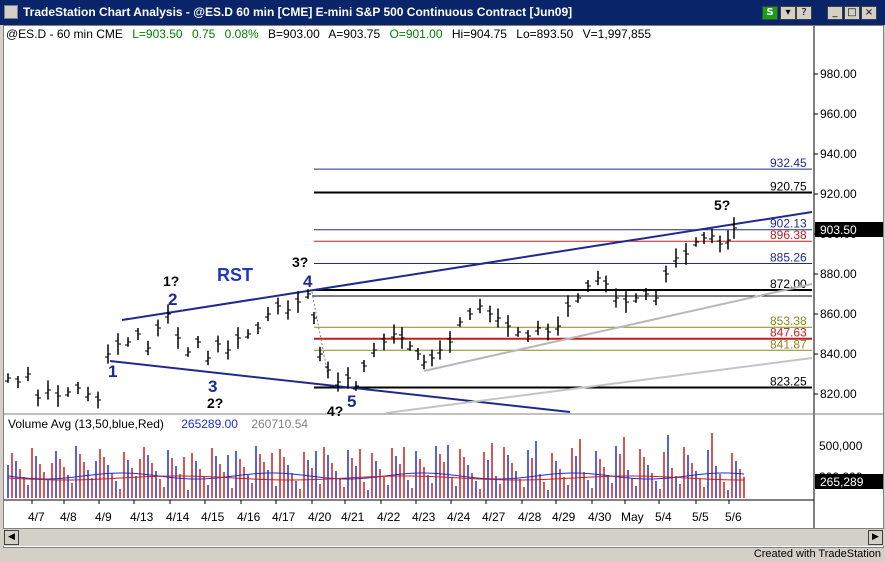  What do you see at coordinates (294, 34) in the screenshot?
I see `header-bid: B=903.00` at bounding box center [294, 34].